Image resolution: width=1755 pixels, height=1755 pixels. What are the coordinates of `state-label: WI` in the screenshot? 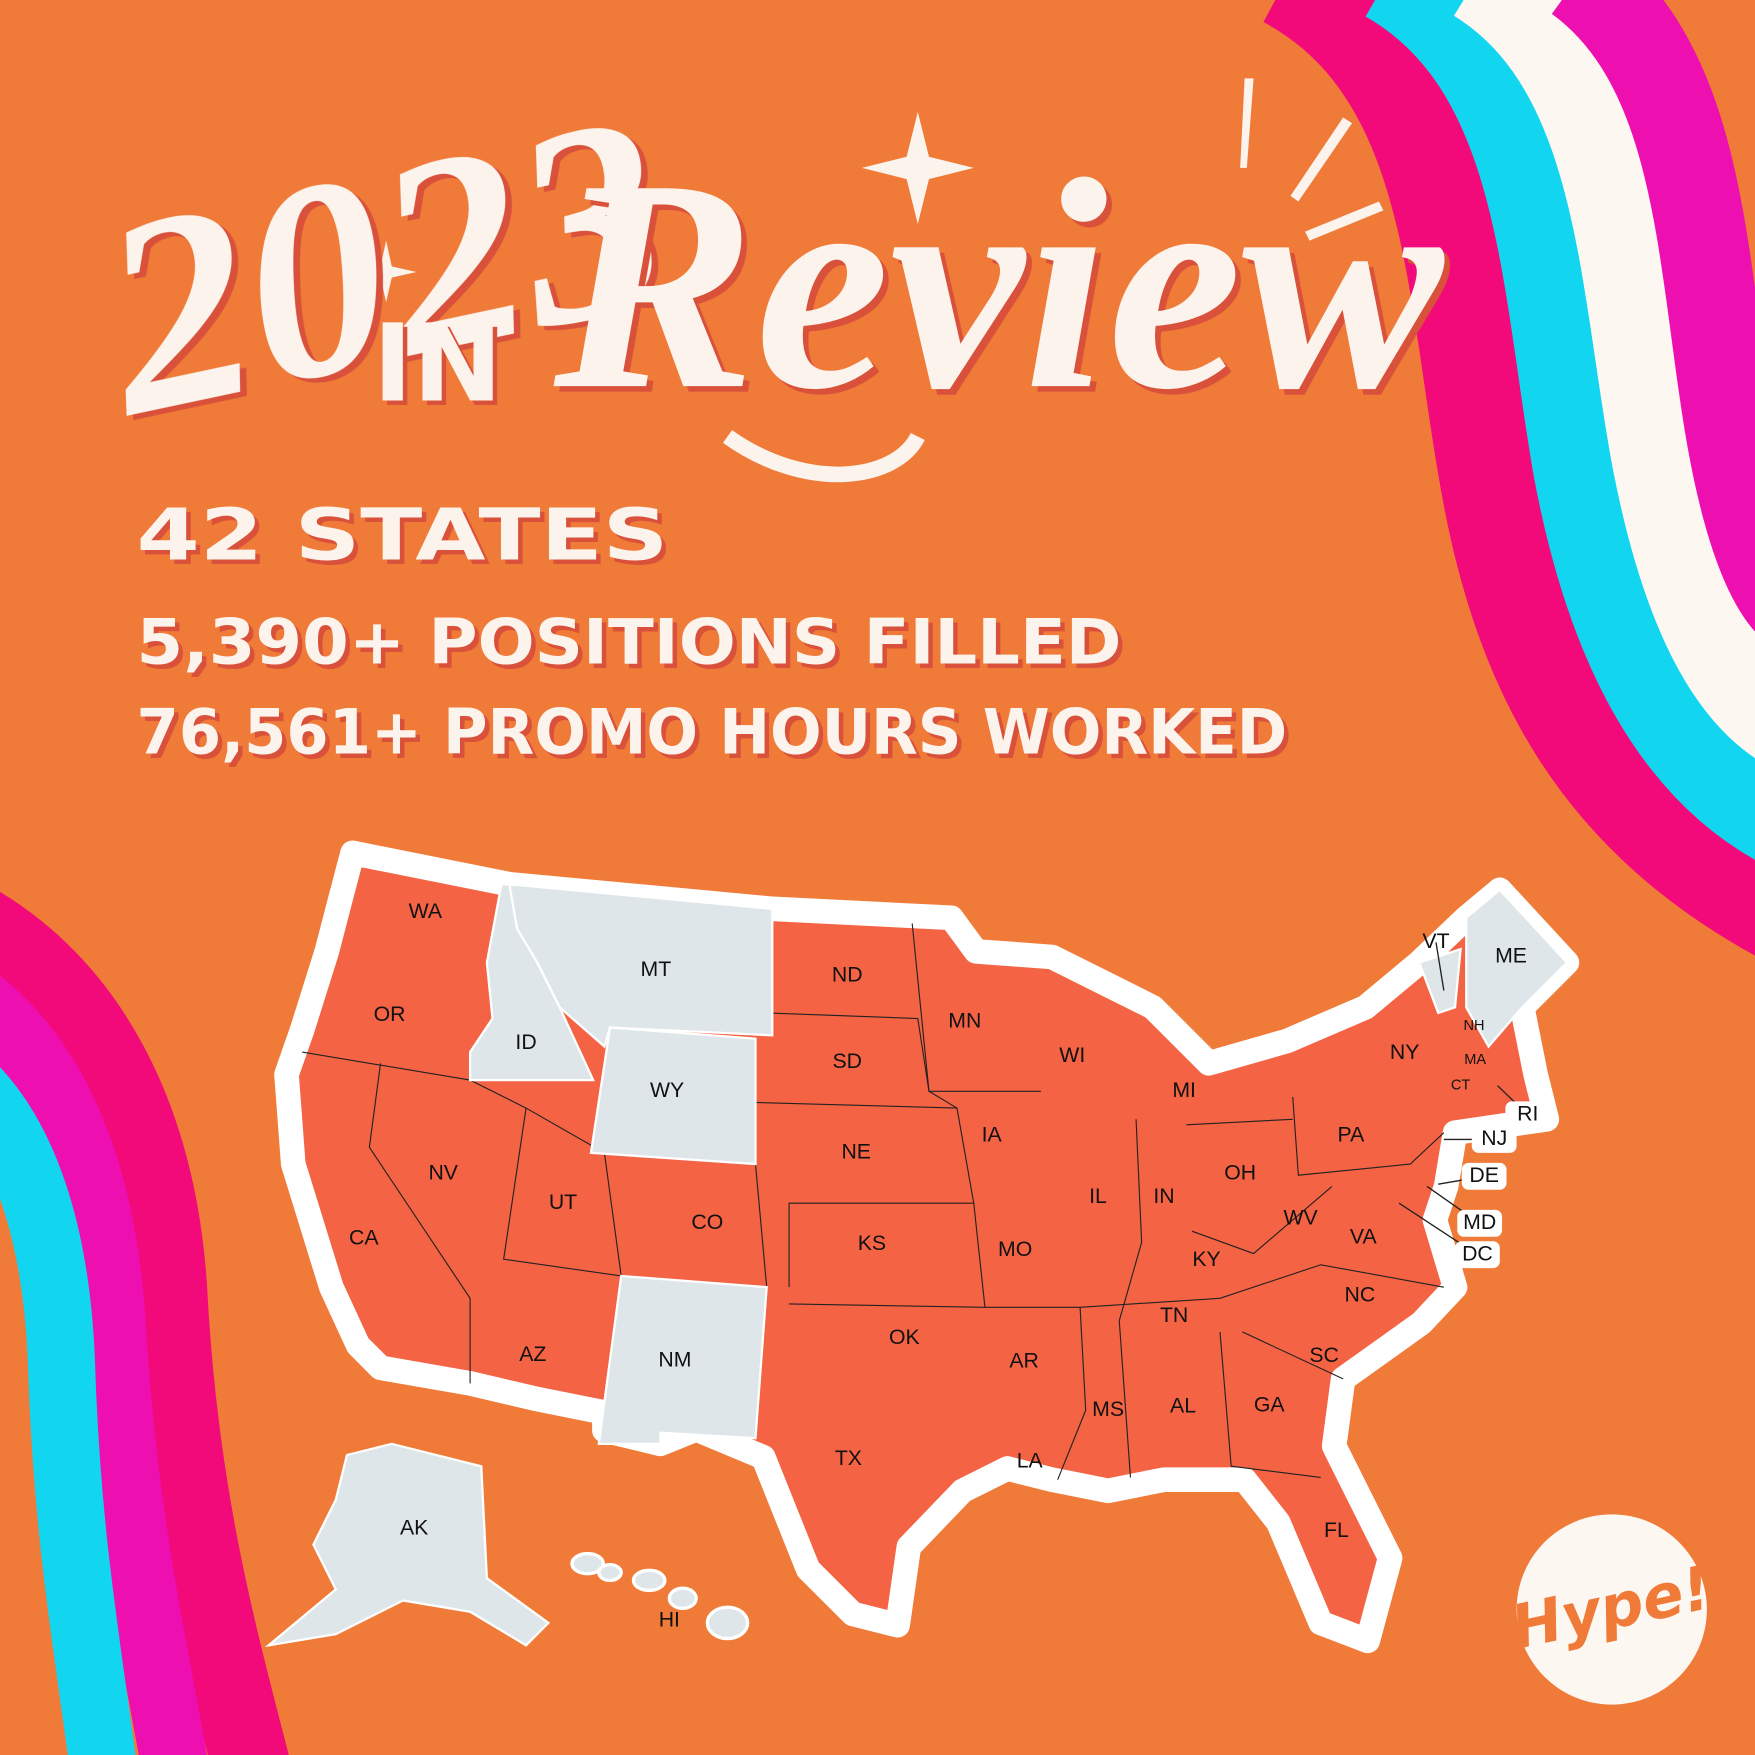 It's located at (1072, 1055).